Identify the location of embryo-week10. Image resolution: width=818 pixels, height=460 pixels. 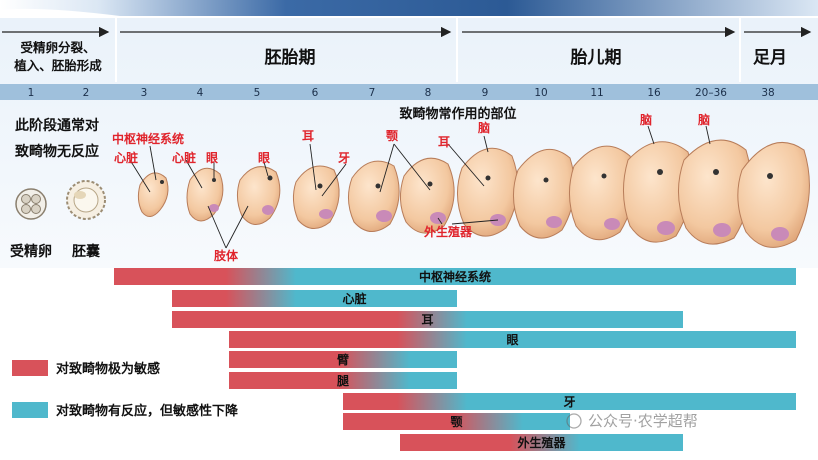
(544, 194).